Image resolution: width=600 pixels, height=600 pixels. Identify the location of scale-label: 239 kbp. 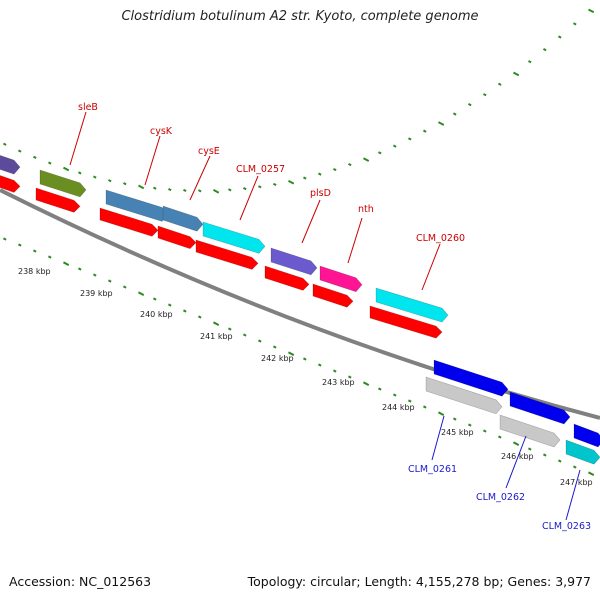
(96, 293).